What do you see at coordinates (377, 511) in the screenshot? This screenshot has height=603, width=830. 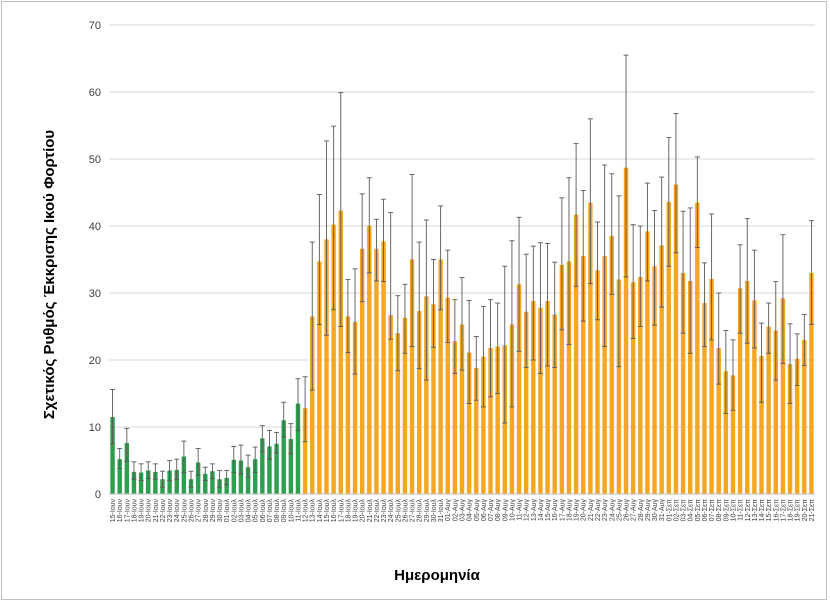 I see `x-tick-label: 22-Ιουλ` at bounding box center [377, 511].